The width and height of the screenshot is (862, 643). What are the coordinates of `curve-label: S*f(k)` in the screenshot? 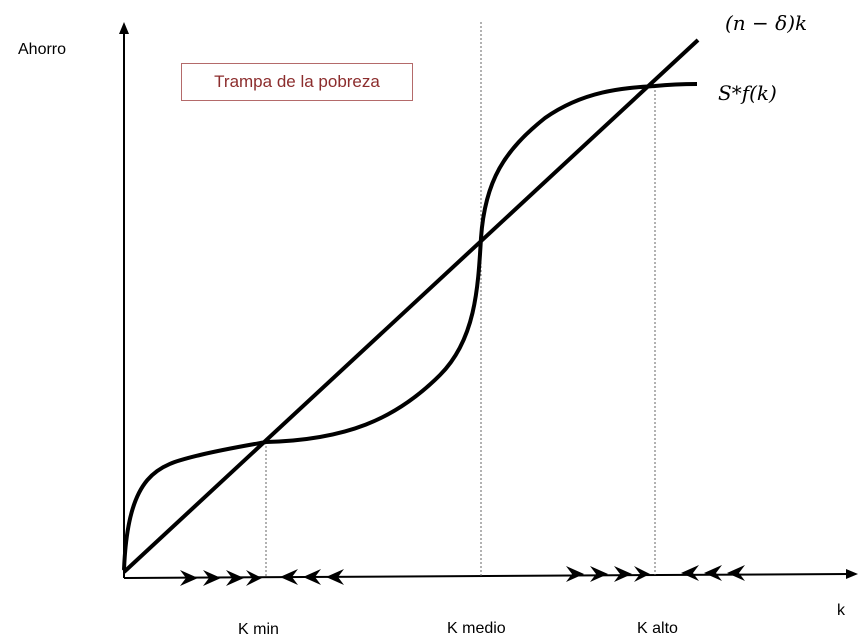 It's located at (747, 93).